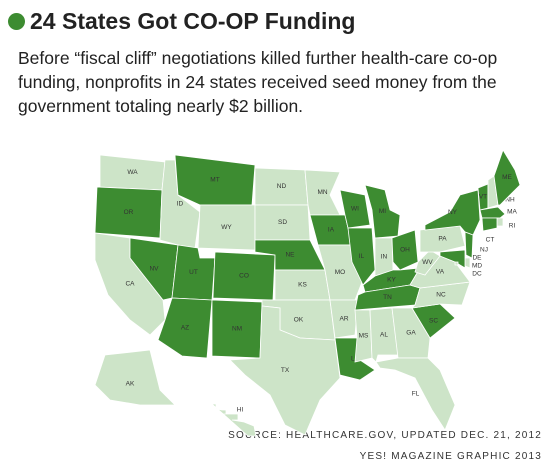  I want to click on state-label: OH, so click(405, 250).